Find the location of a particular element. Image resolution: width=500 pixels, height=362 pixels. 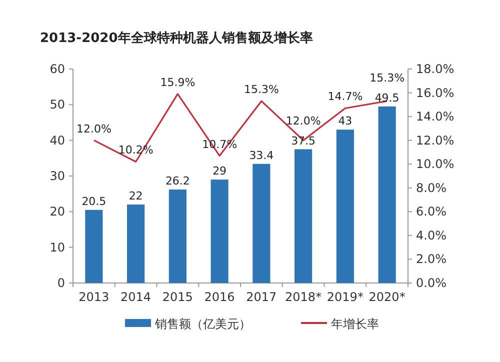

legend-label: 年增长率 is located at coordinates (355, 324).